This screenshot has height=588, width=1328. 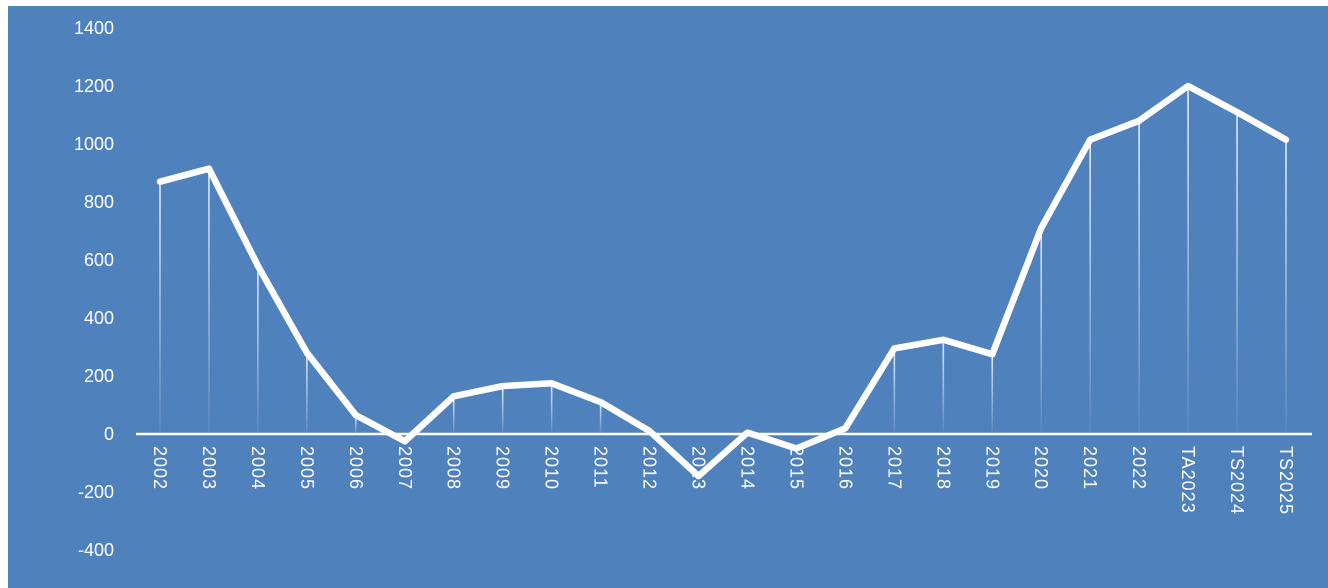 What do you see at coordinates (209, 468) in the screenshot?
I see `x-tick-label: 2003` at bounding box center [209, 468].